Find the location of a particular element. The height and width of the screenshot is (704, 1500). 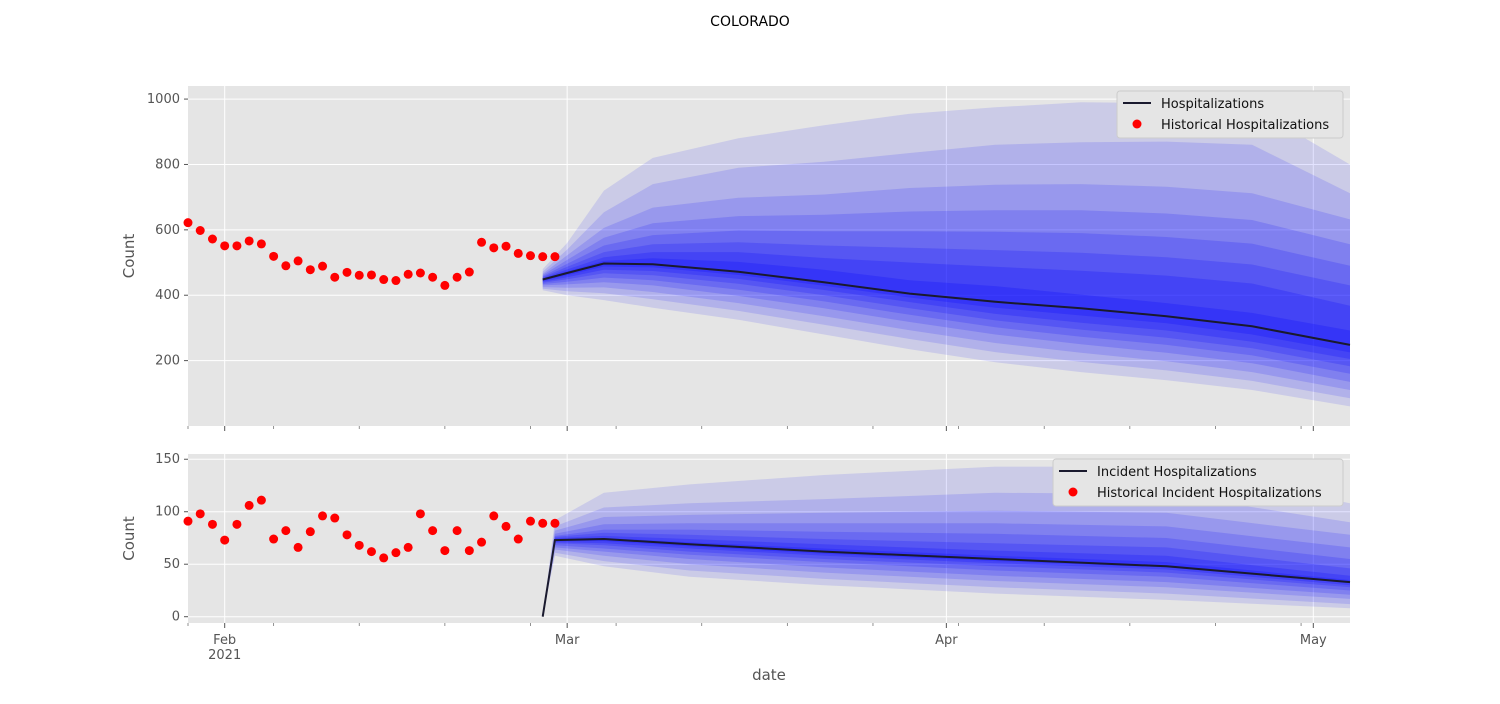

chart-title: COLORADO is located at coordinates (750, 22).